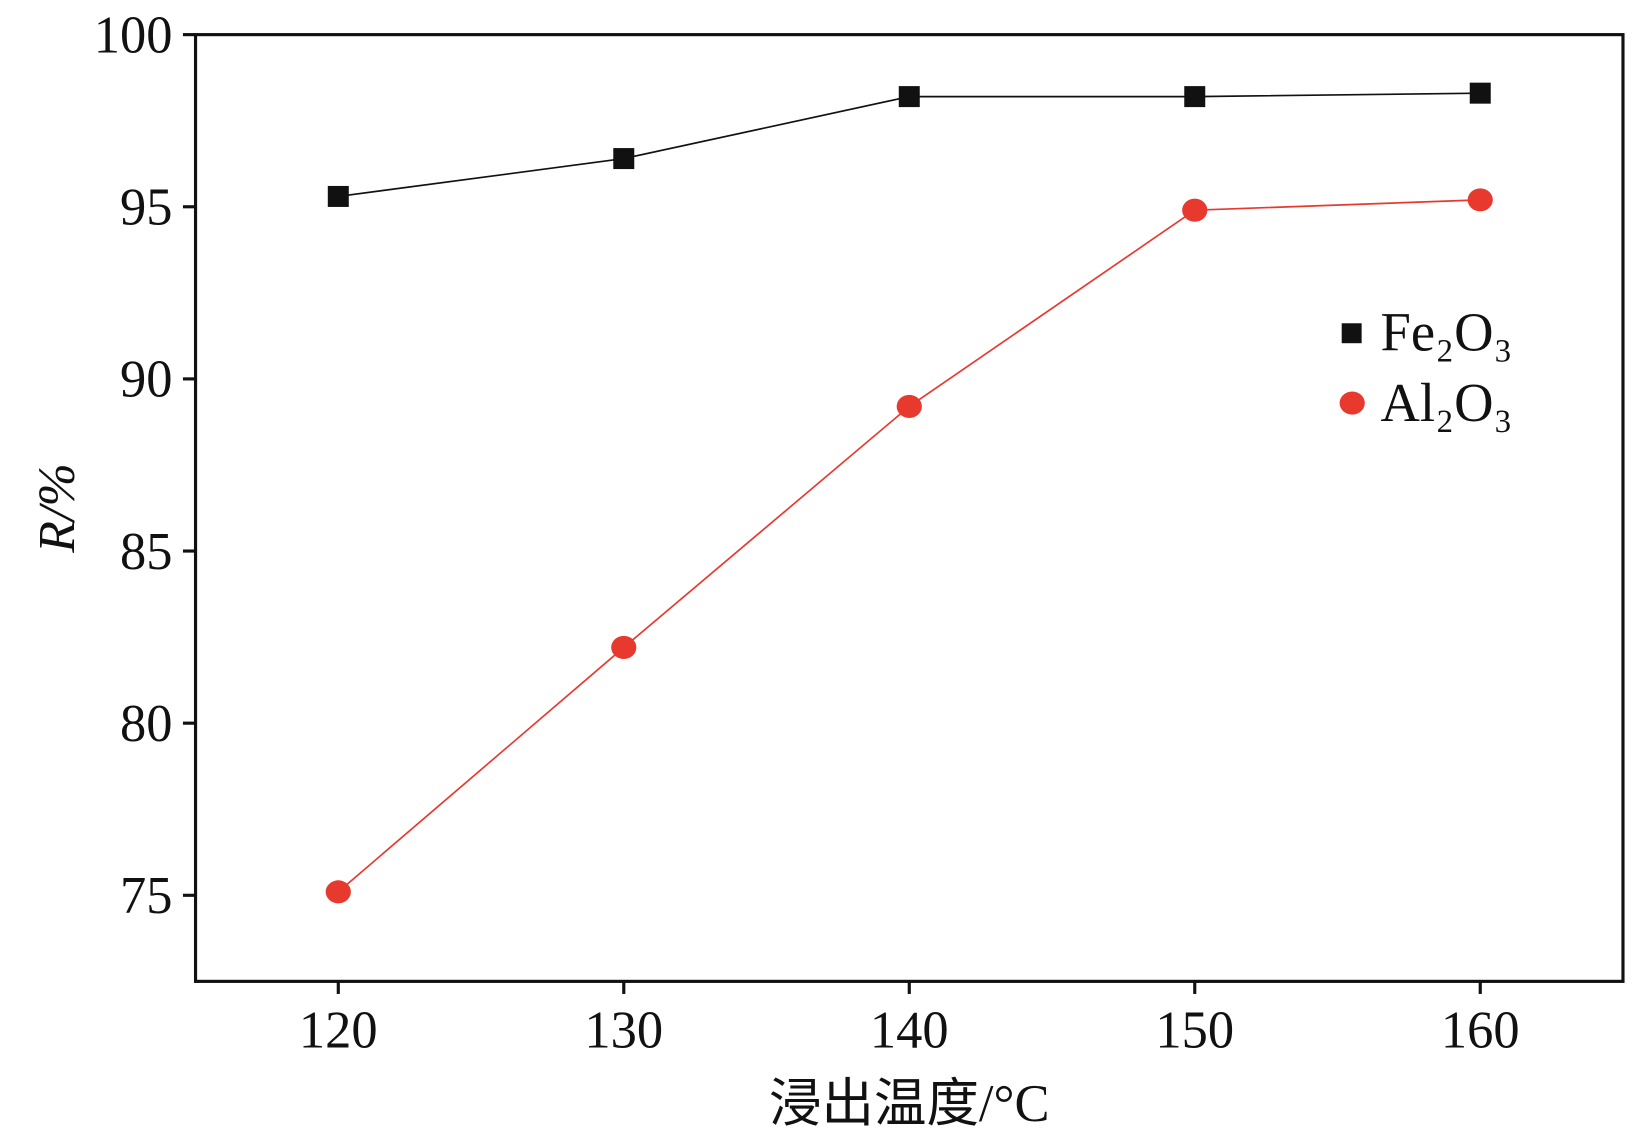 Image resolution: width=1638 pixels, height=1143 pixels. I want to click on x-tick-label: 140, so click(909, 1030).